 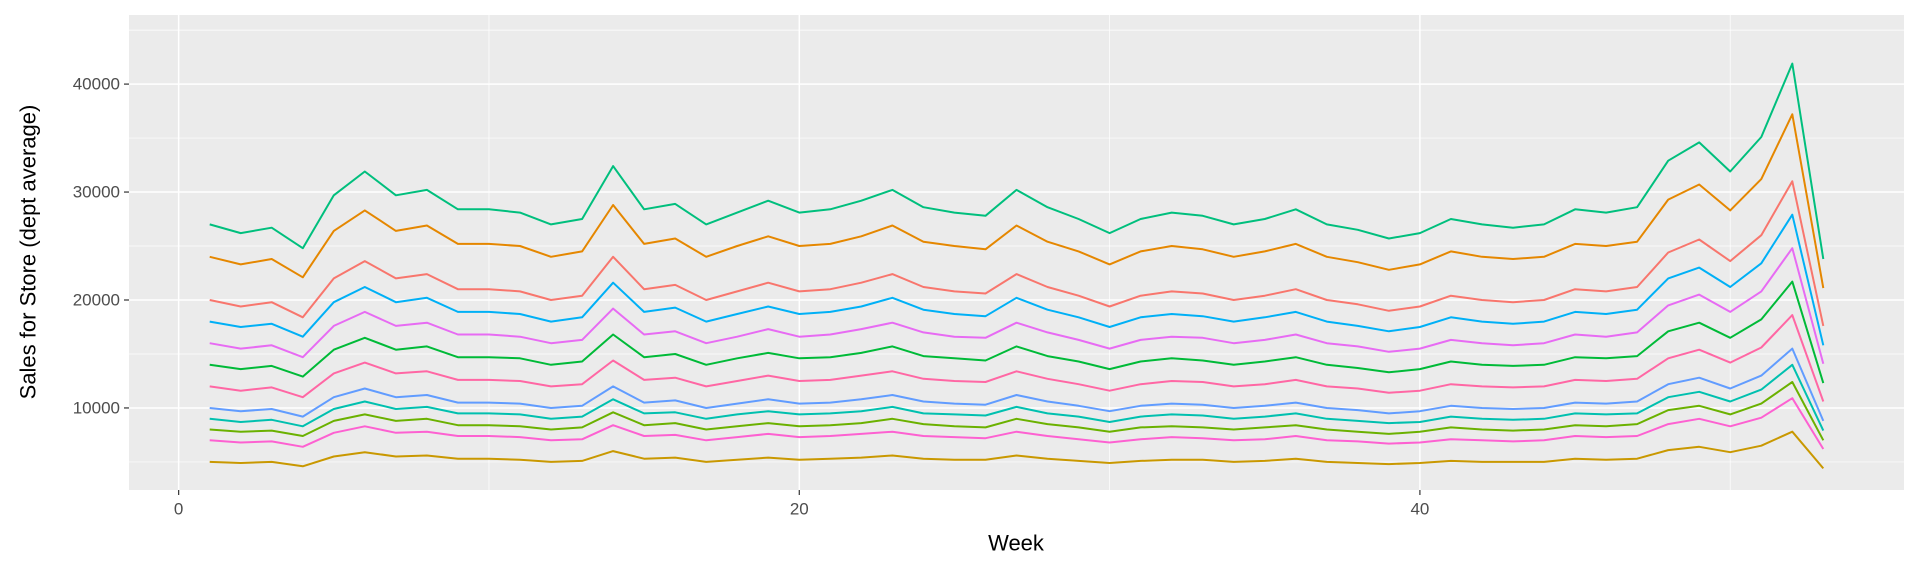 I want to click on x-tick-label: 20, so click(x=799, y=509).